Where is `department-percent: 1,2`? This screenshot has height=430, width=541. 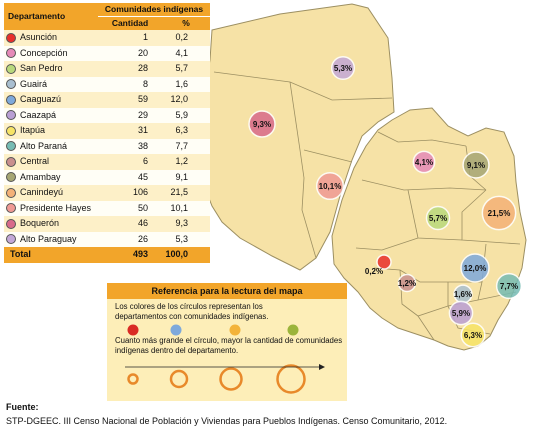
department-percent: 1,2 is located at coordinates (186, 162).